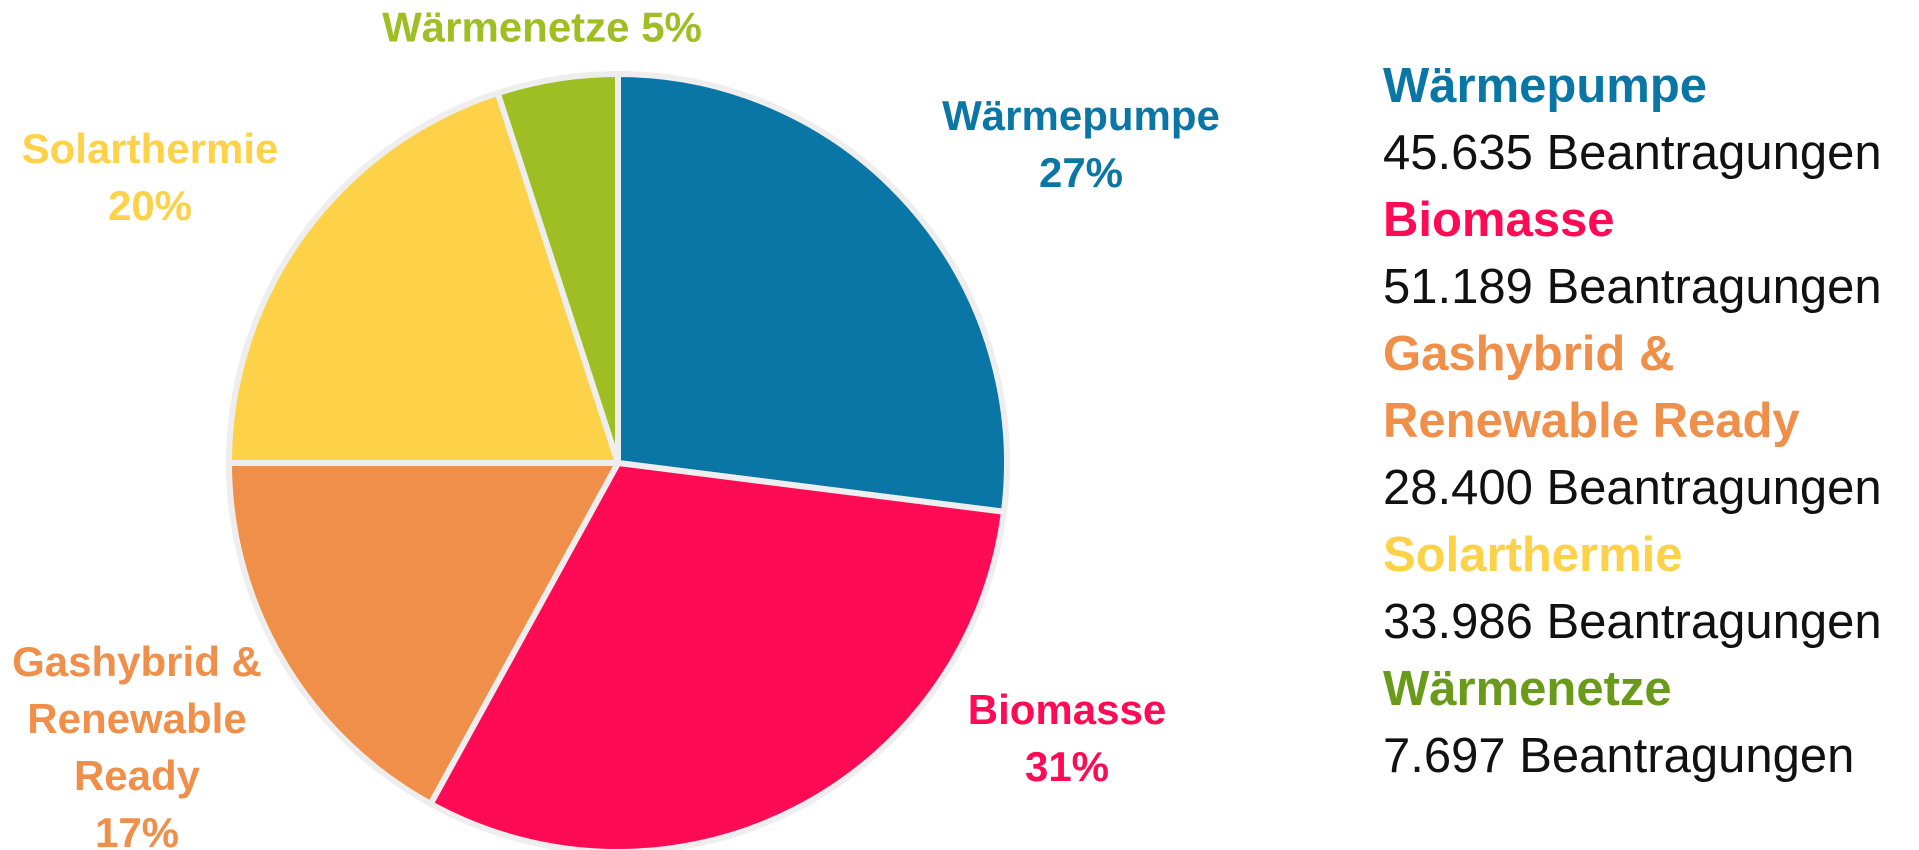  What do you see at coordinates (1081, 172) in the screenshot?
I see `slice-value: 27%` at bounding box center [1081, 172].